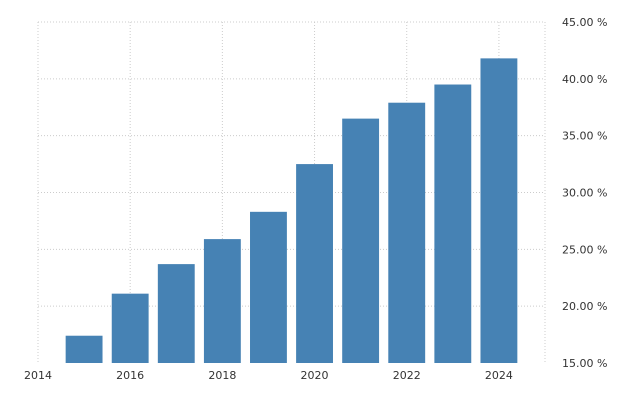  What do you see at coordinates (499, 211) in the screenshot?
I see `bar-2024` at bounding box center [499, 211].